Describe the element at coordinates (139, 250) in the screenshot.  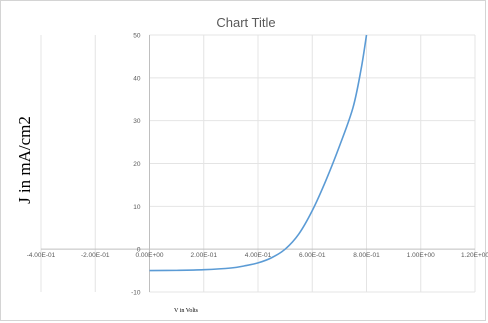
I see `y-tick-label: 0` at that location.